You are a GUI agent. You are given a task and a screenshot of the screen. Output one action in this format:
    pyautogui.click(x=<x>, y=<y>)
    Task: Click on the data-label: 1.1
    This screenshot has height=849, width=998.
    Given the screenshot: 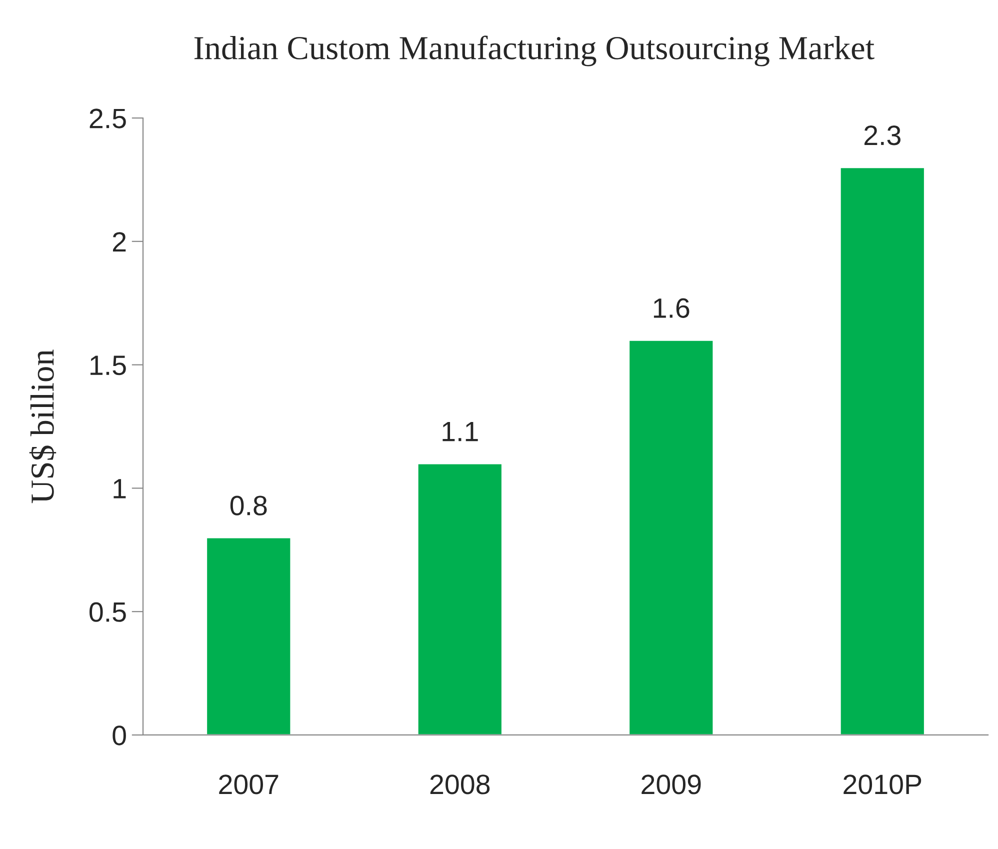 What is the action you would take?
    pyautogui.click(x=460, y=432)
    